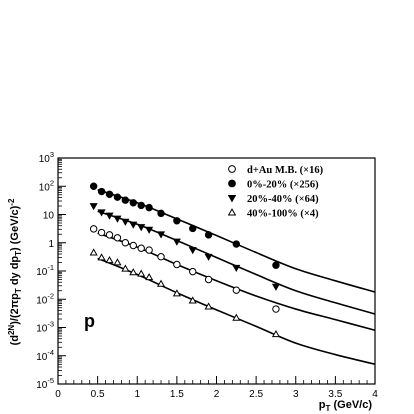 The height and width of the screenshot is (414, 414). Describe the element at coordinates (216, 388) in the screenshot. I see `x-axis-ticks: 0 0.5 1 1.5 2 2.5 3 3.5 4` at that location.